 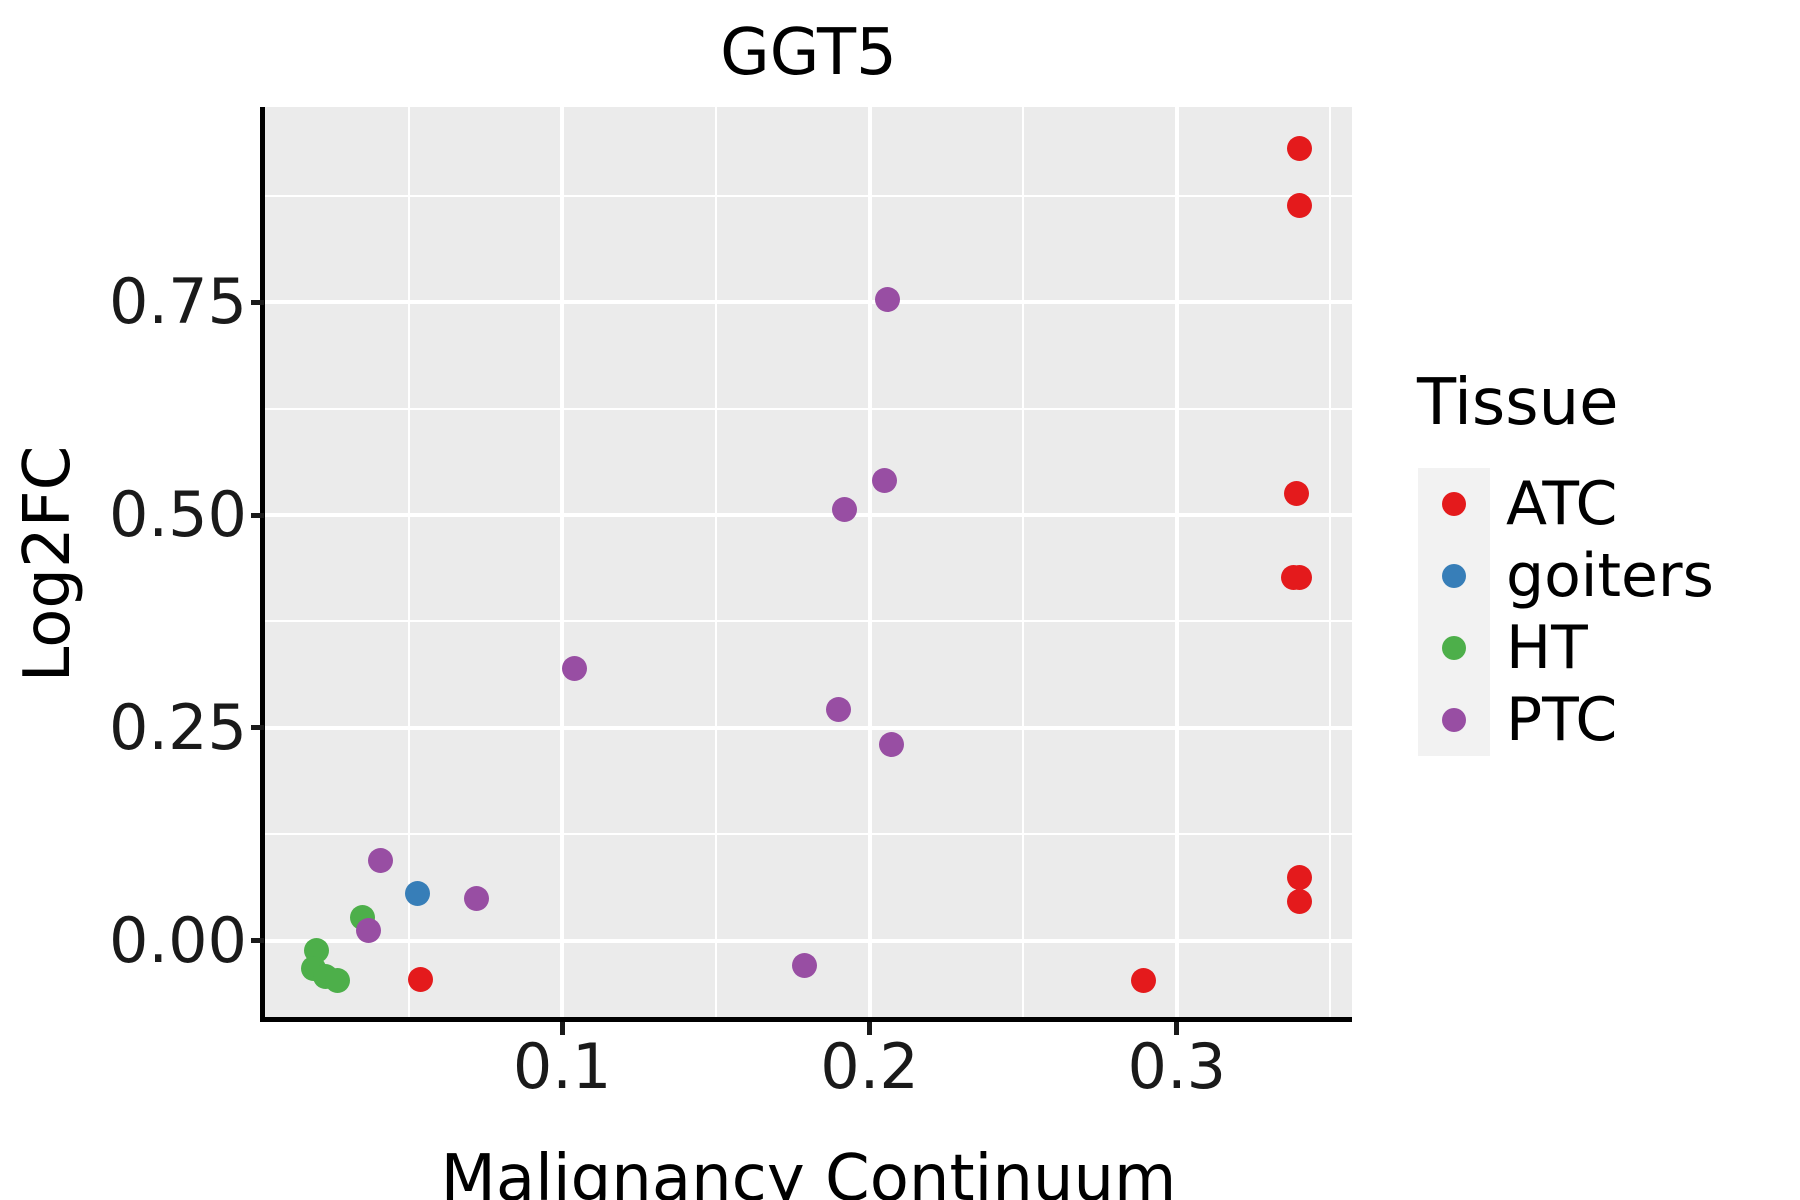 I want to click on y-tick-label: 0.75, so click(x=177, y=302).